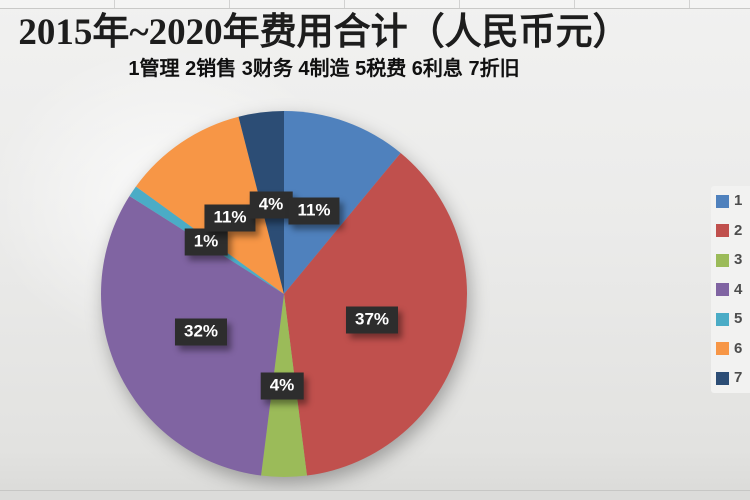  I want to click on legend-label-5: 5, so click(738, 318).